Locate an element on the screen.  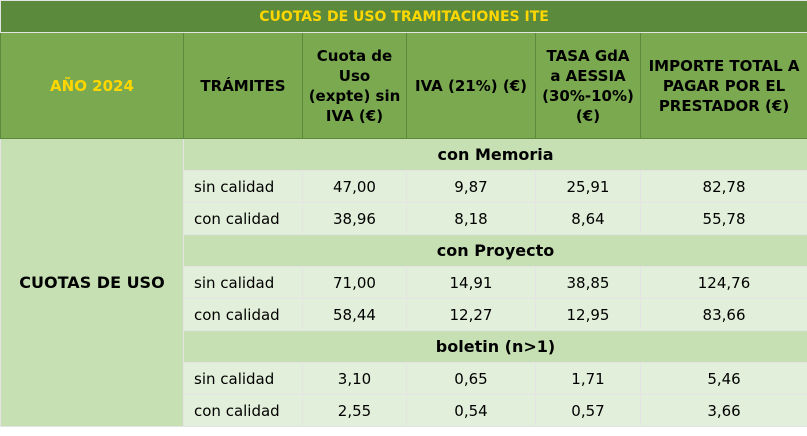
amount-cell: 47,00 is located at coordinates (354, 186).